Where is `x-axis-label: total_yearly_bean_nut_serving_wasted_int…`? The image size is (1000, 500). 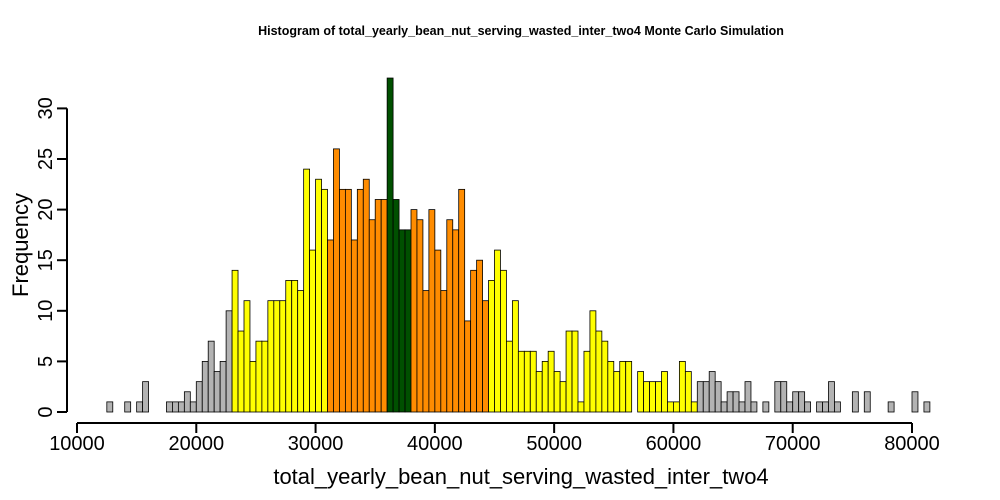 x-axis-label: total_yearly_bean_nut_serving_wasted_int… is located at coordinates (520, 476).